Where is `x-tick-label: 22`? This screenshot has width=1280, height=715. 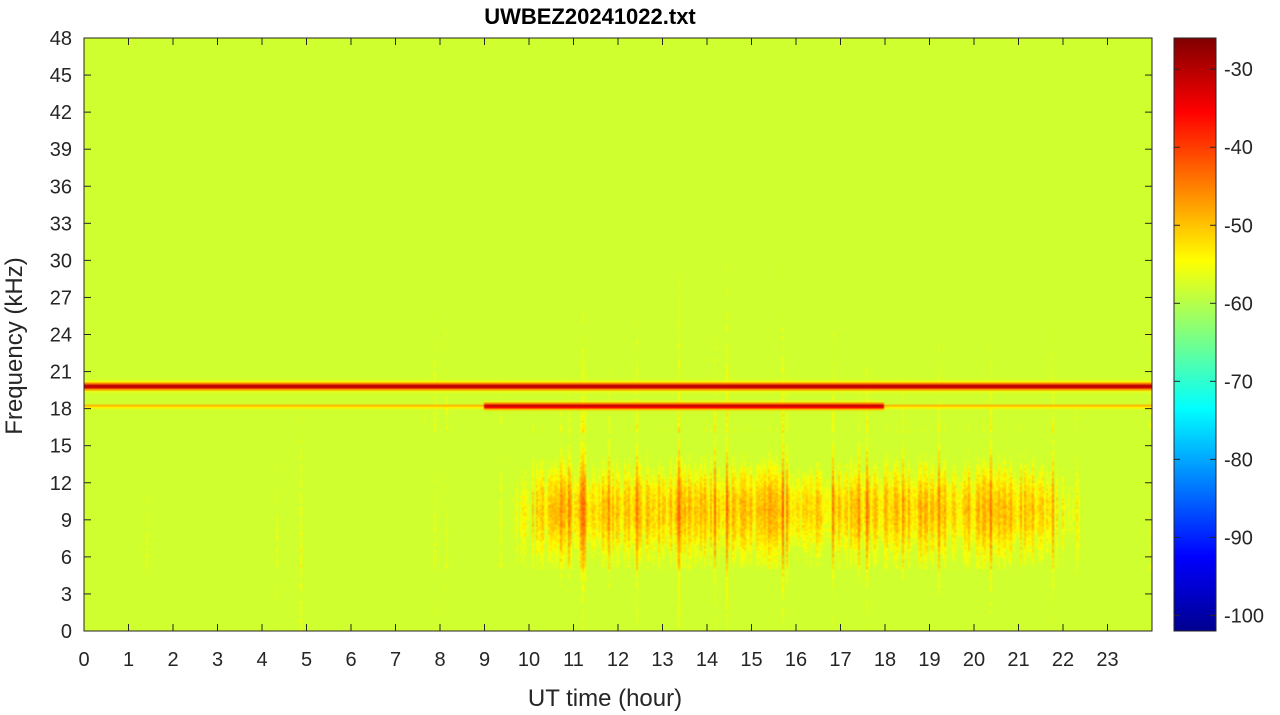 x-tick-label: 22 is located at coordinates (1063, 660).